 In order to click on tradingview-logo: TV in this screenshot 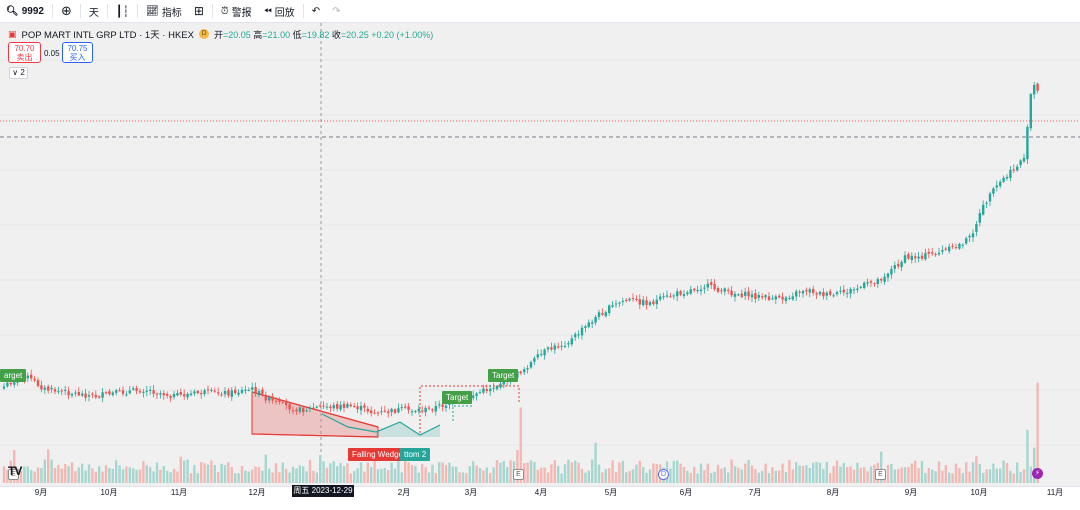, I will do `click(15, 471)`.